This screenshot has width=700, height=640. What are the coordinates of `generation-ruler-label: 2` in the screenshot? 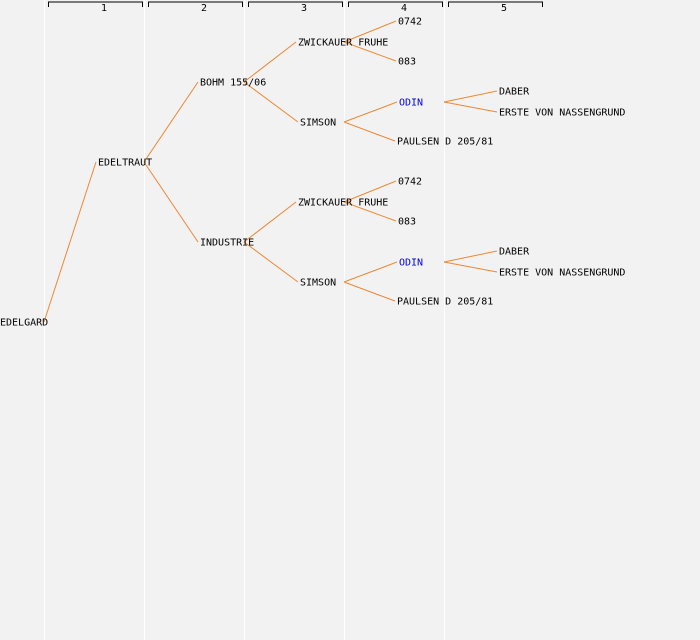 It's located at (204, 8).